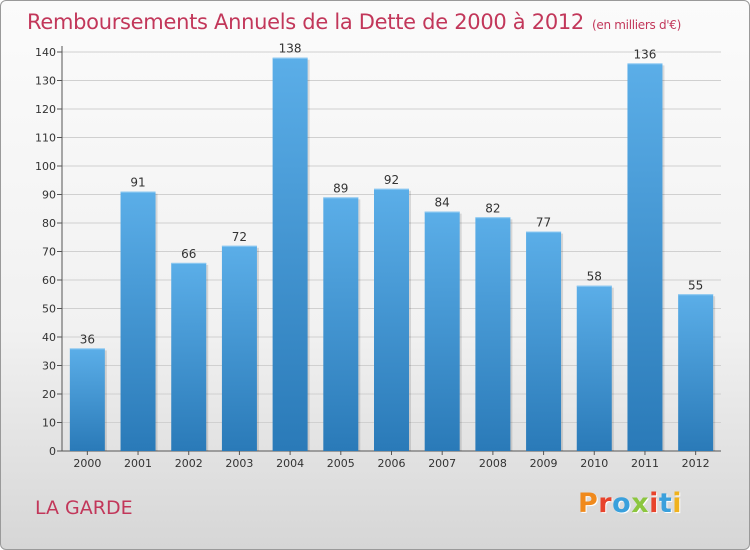  What do you see at coordinates (49, 223) in the screenshot?
I see `y-tick-label: 80` at bounding box center [49, 223].